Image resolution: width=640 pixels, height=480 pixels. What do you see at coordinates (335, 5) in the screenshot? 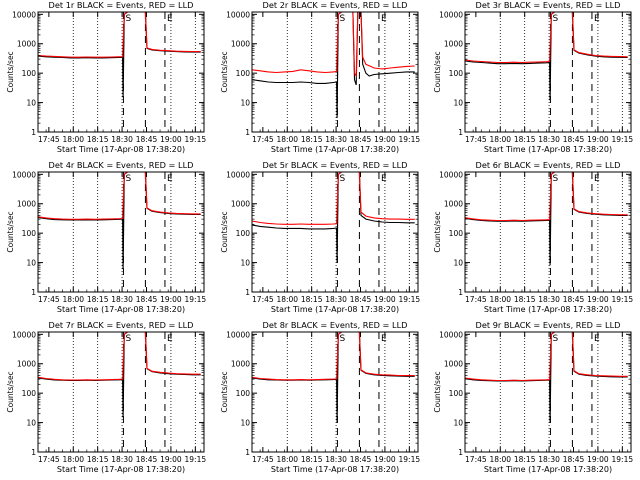
I see `panel-title: Det 2r BLACK = Events, RED = LLD` at bounding box center [335, 5].